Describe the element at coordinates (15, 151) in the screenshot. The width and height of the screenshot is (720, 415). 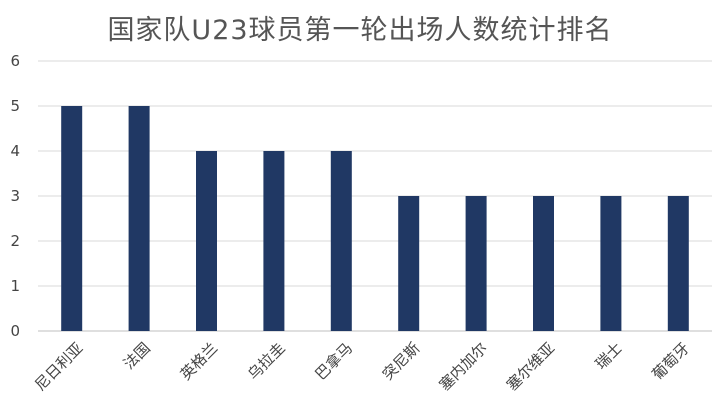
I see `y-tick-label-4: 4` at that location.